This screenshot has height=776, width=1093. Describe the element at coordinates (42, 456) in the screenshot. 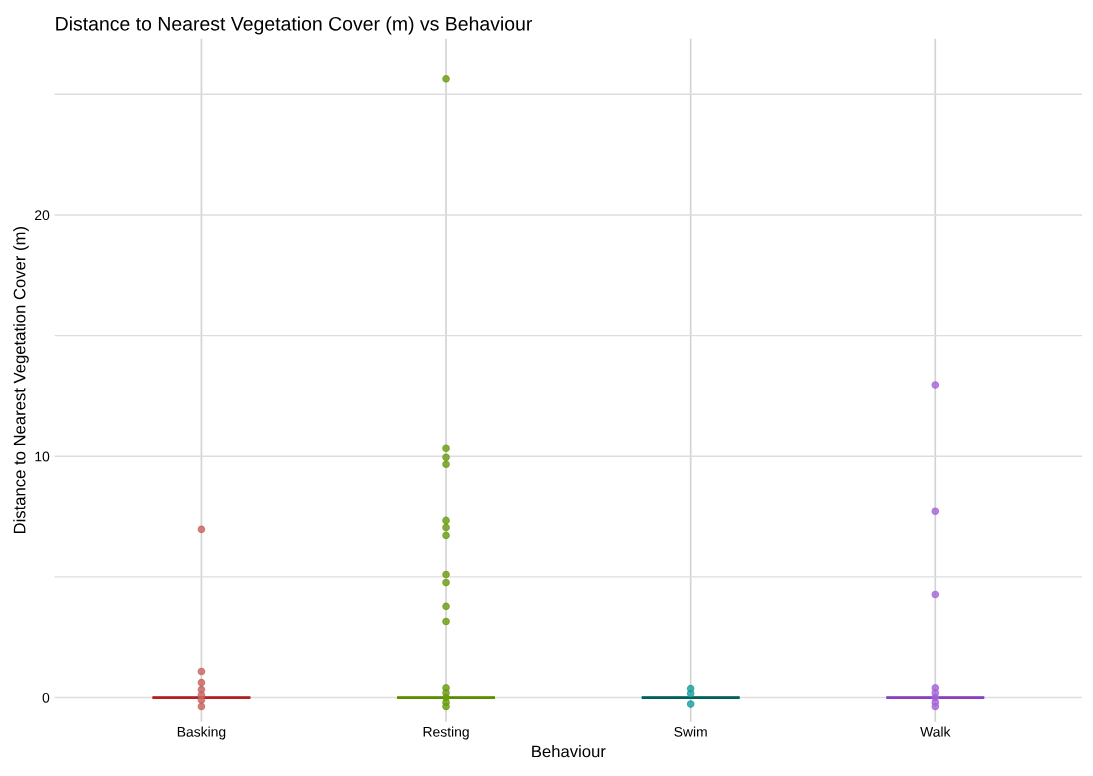

I see `y-tick-label: 10` at that location.